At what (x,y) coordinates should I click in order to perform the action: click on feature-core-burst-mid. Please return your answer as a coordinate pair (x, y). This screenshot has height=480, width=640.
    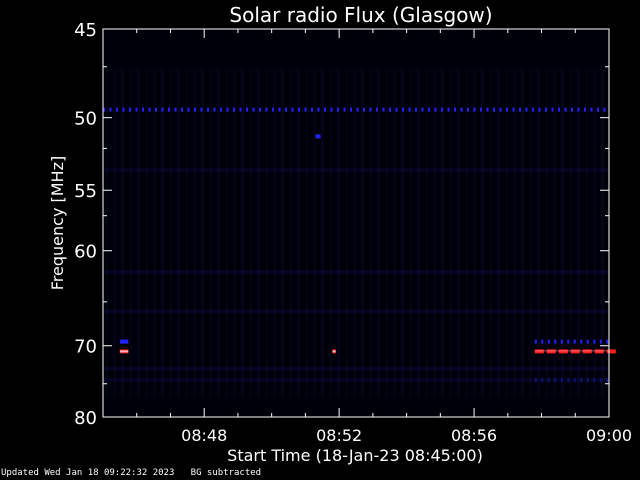
    Looking at the image, I should click on (334, 351).